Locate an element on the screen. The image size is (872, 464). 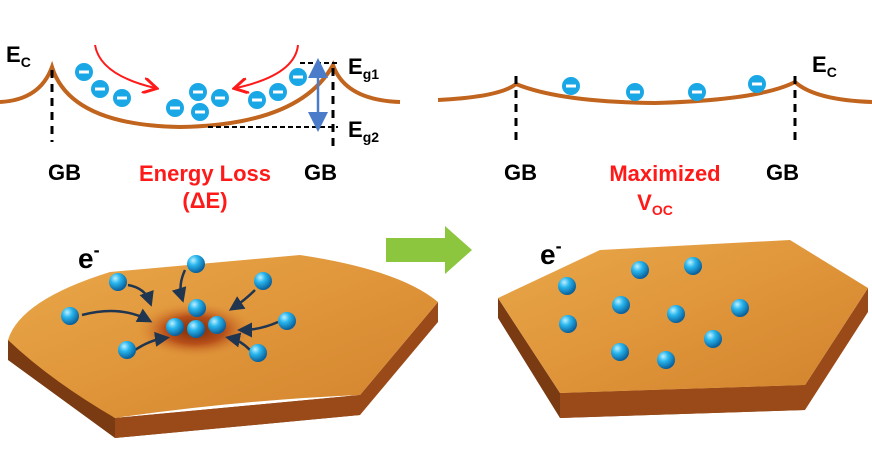
delta-e-caption: (ΔE) is located at coordinates (204, 200).